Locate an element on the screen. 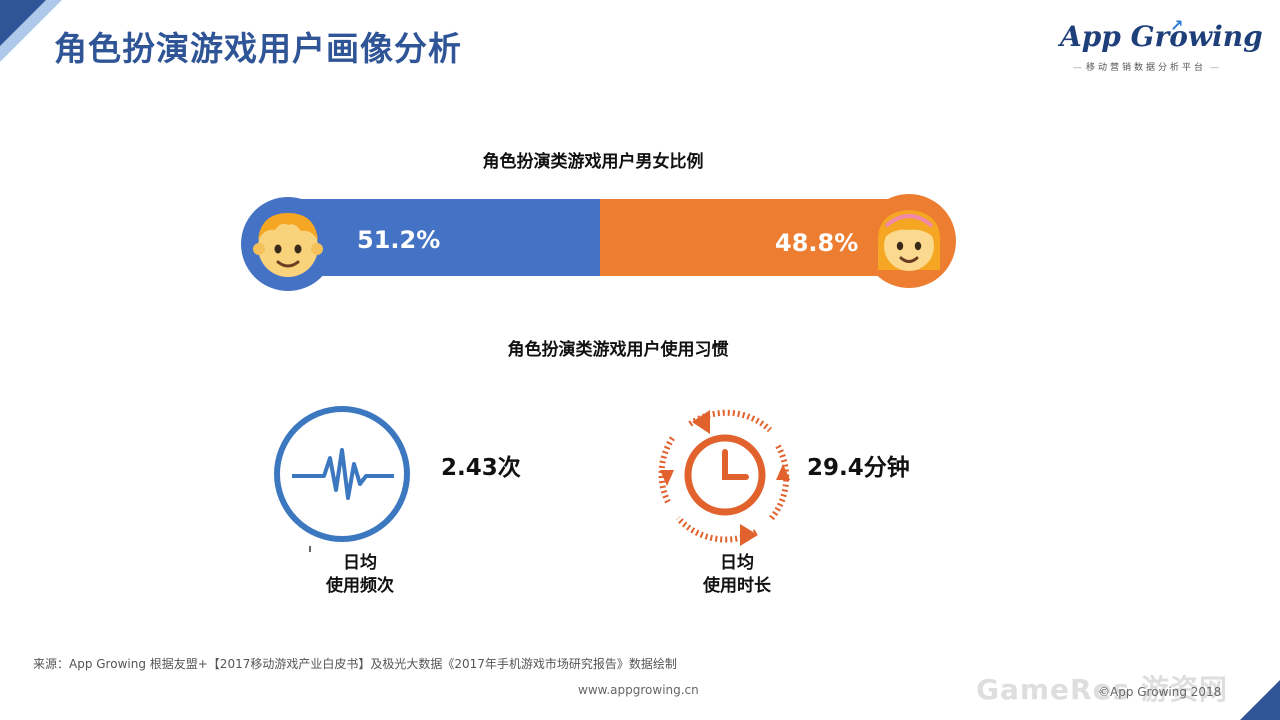  daily-frequency-label-line2: 使用频次 is located at coordinates (360, 586).